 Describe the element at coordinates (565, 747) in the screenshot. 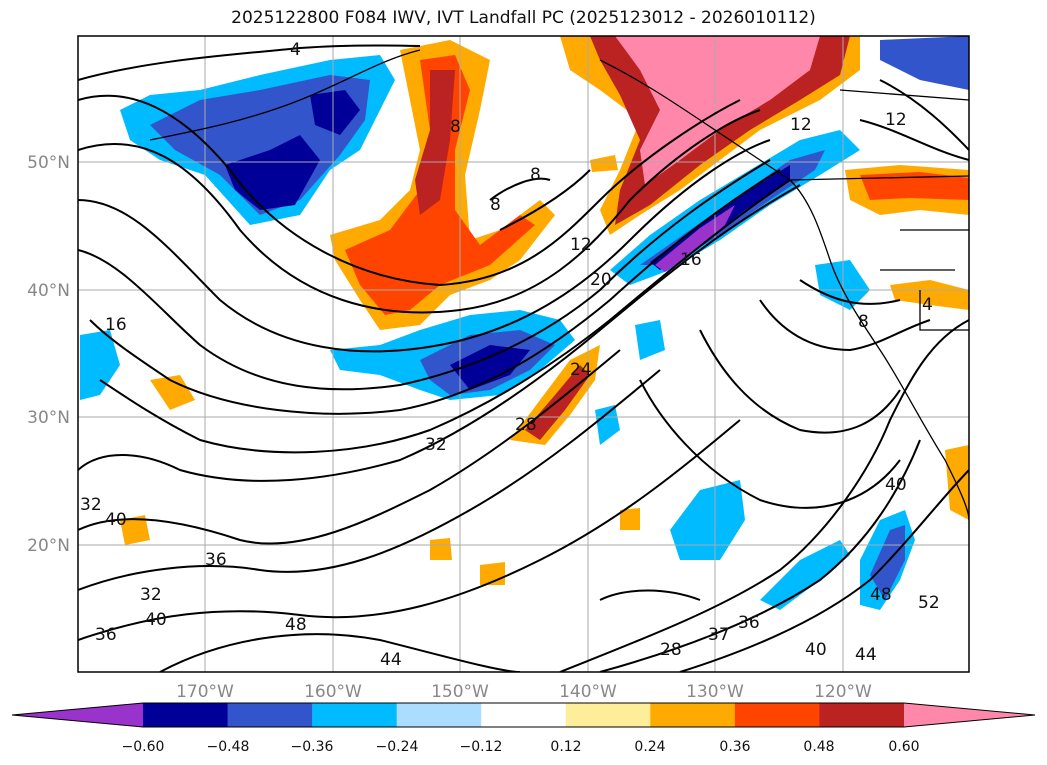

I see `colorbar-tick-label: 0.12` at that location.